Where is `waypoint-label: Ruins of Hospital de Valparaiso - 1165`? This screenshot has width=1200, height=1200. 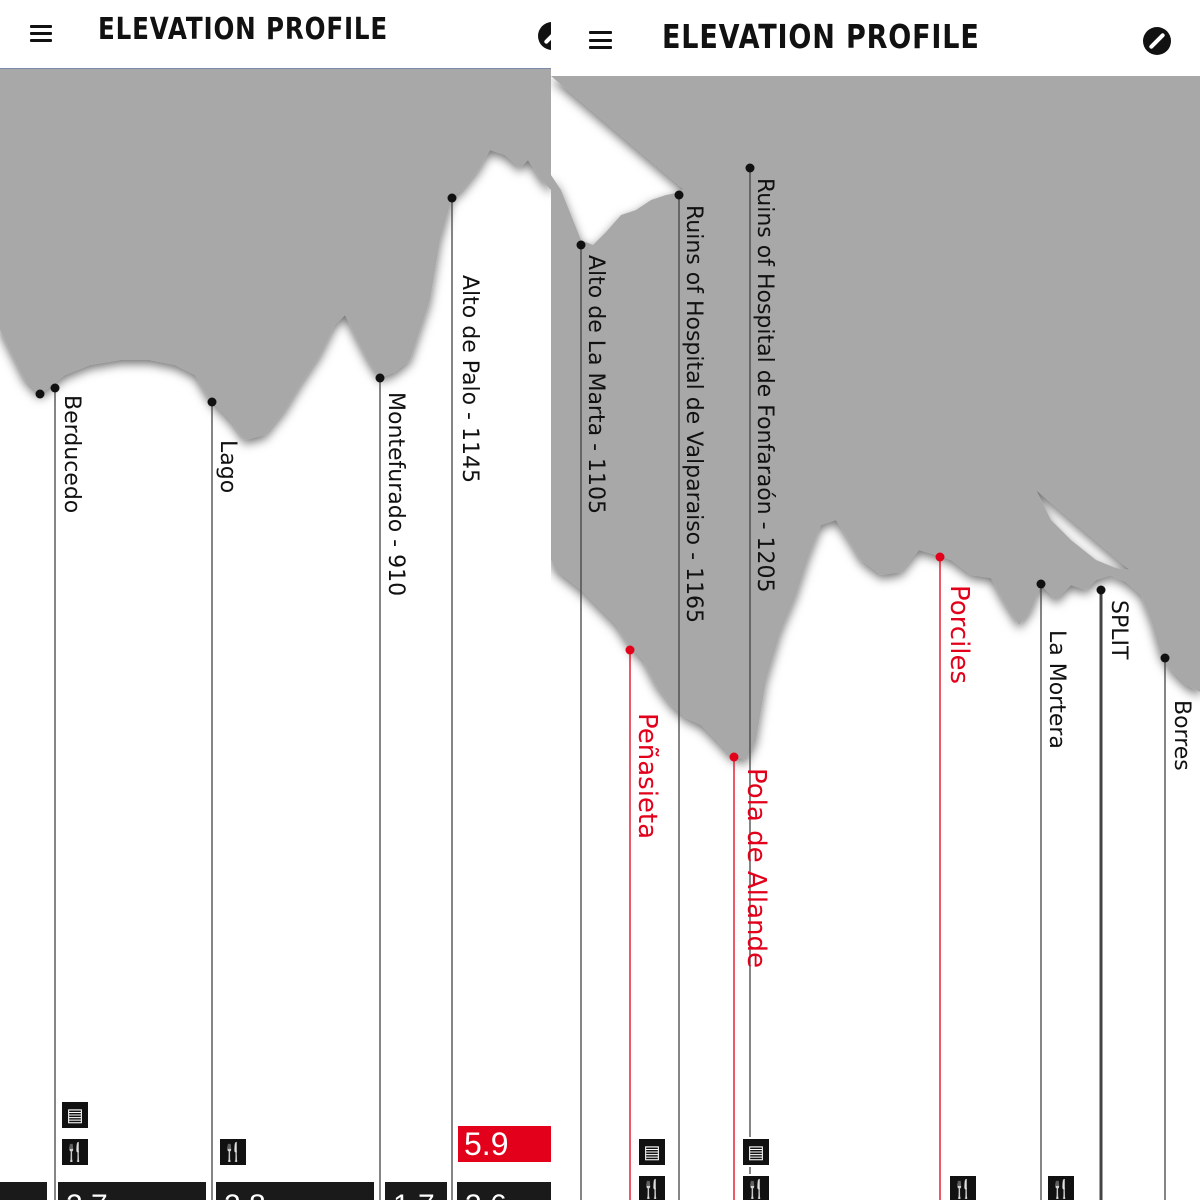 waypoint-label: Ruins of Hospital de Valparaiso - 1165 is located at coordinates (693, 414).